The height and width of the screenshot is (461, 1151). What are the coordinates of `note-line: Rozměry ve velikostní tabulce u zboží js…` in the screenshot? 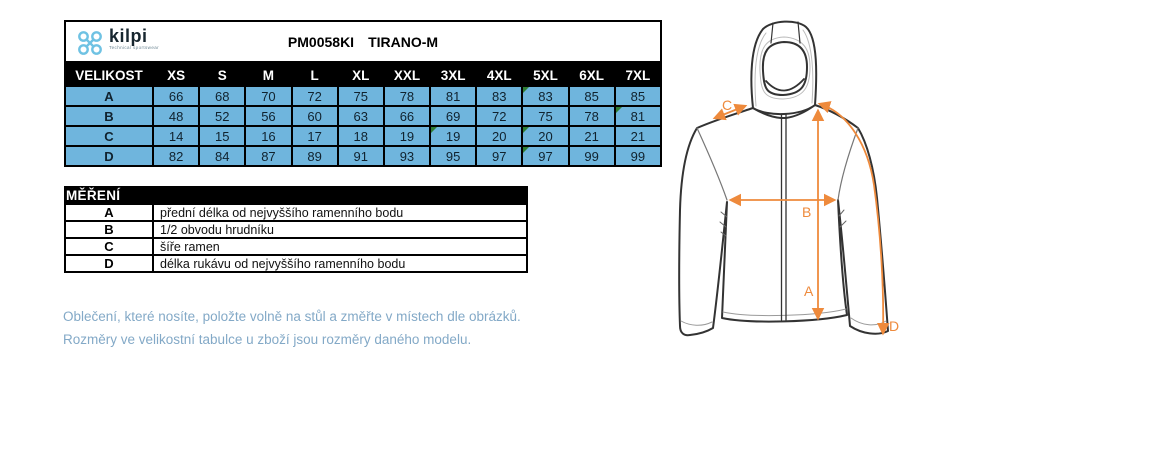 It's located at (267, 339).